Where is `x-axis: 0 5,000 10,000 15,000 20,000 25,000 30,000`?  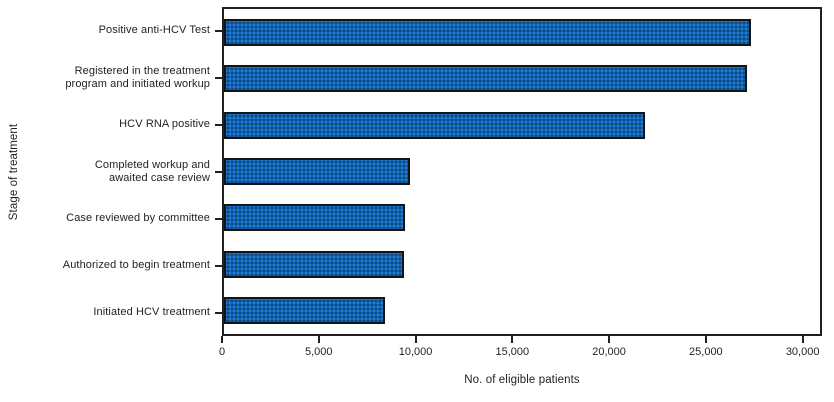 x-axis: 0 5,000 10,000 15,000 20,000 25,000 30,000 is located at coordinates (520, 353).